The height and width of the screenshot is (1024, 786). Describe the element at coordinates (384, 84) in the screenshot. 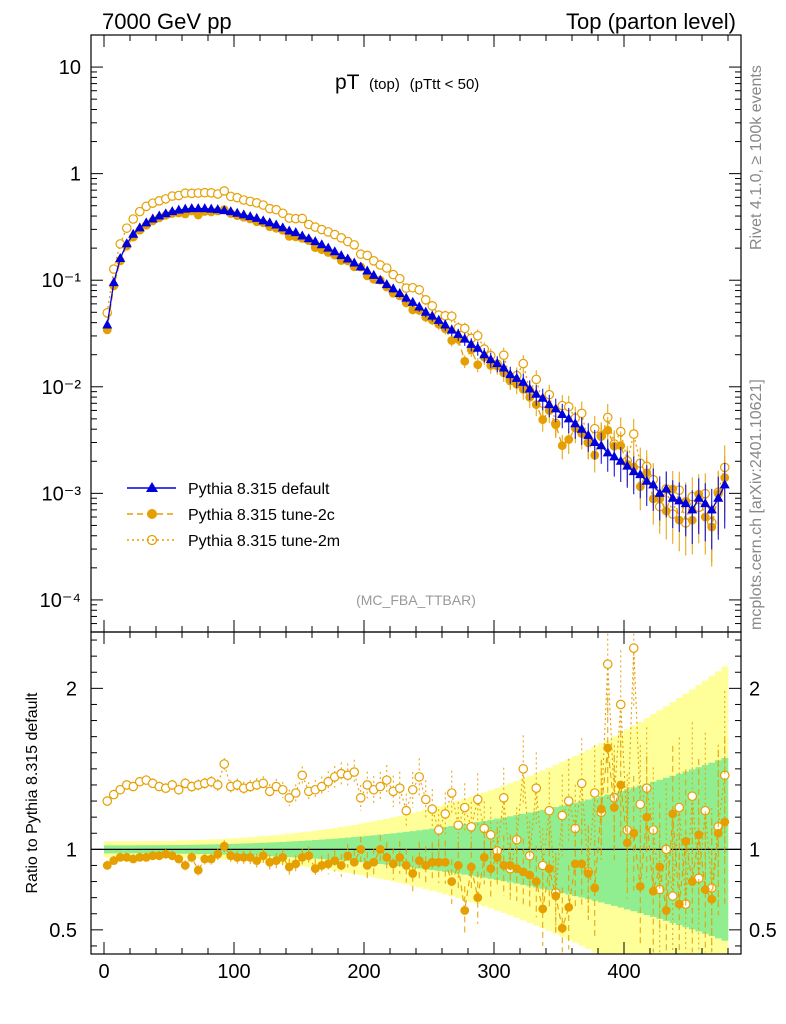

I see `title-sub: (top)` at that location.